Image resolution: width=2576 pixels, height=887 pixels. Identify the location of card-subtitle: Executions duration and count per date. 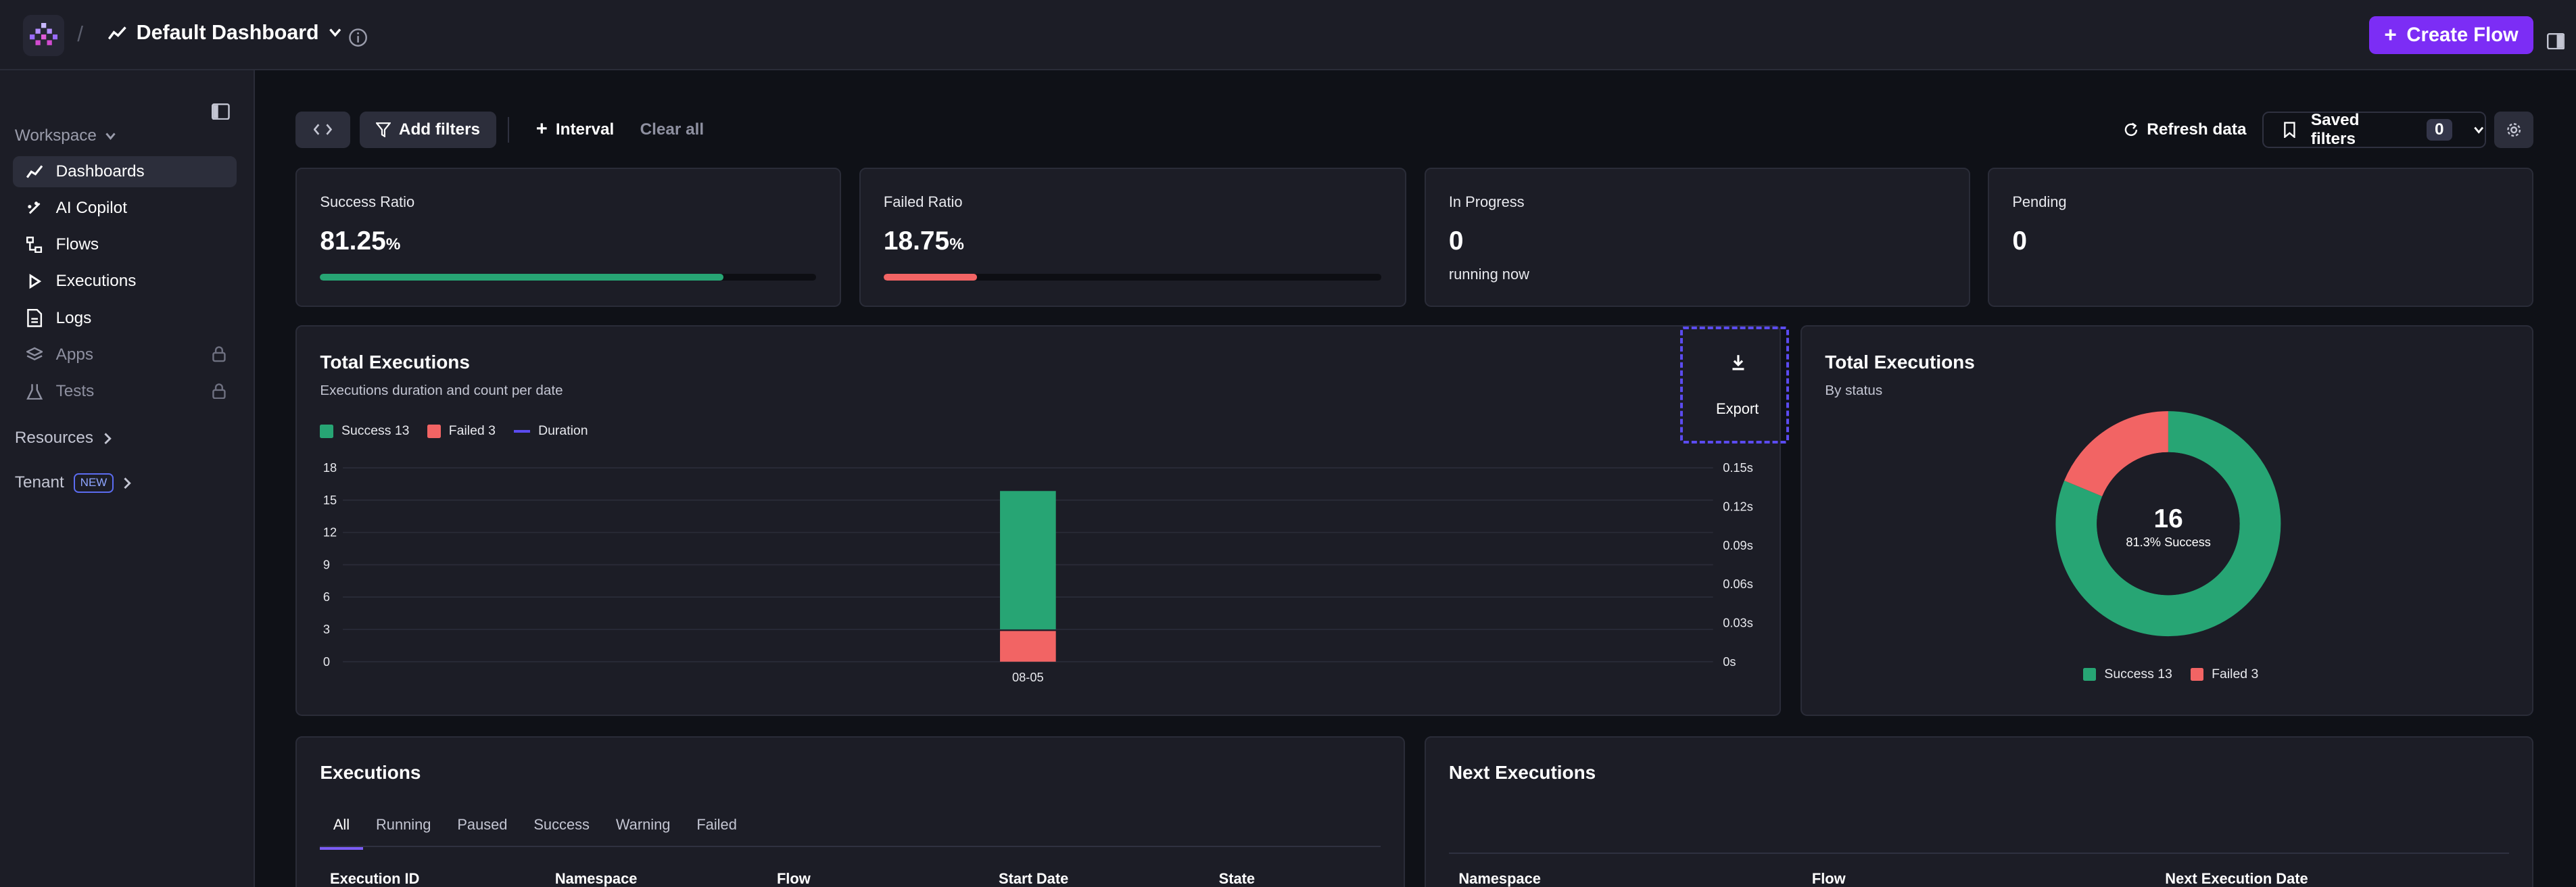
(441, 390).